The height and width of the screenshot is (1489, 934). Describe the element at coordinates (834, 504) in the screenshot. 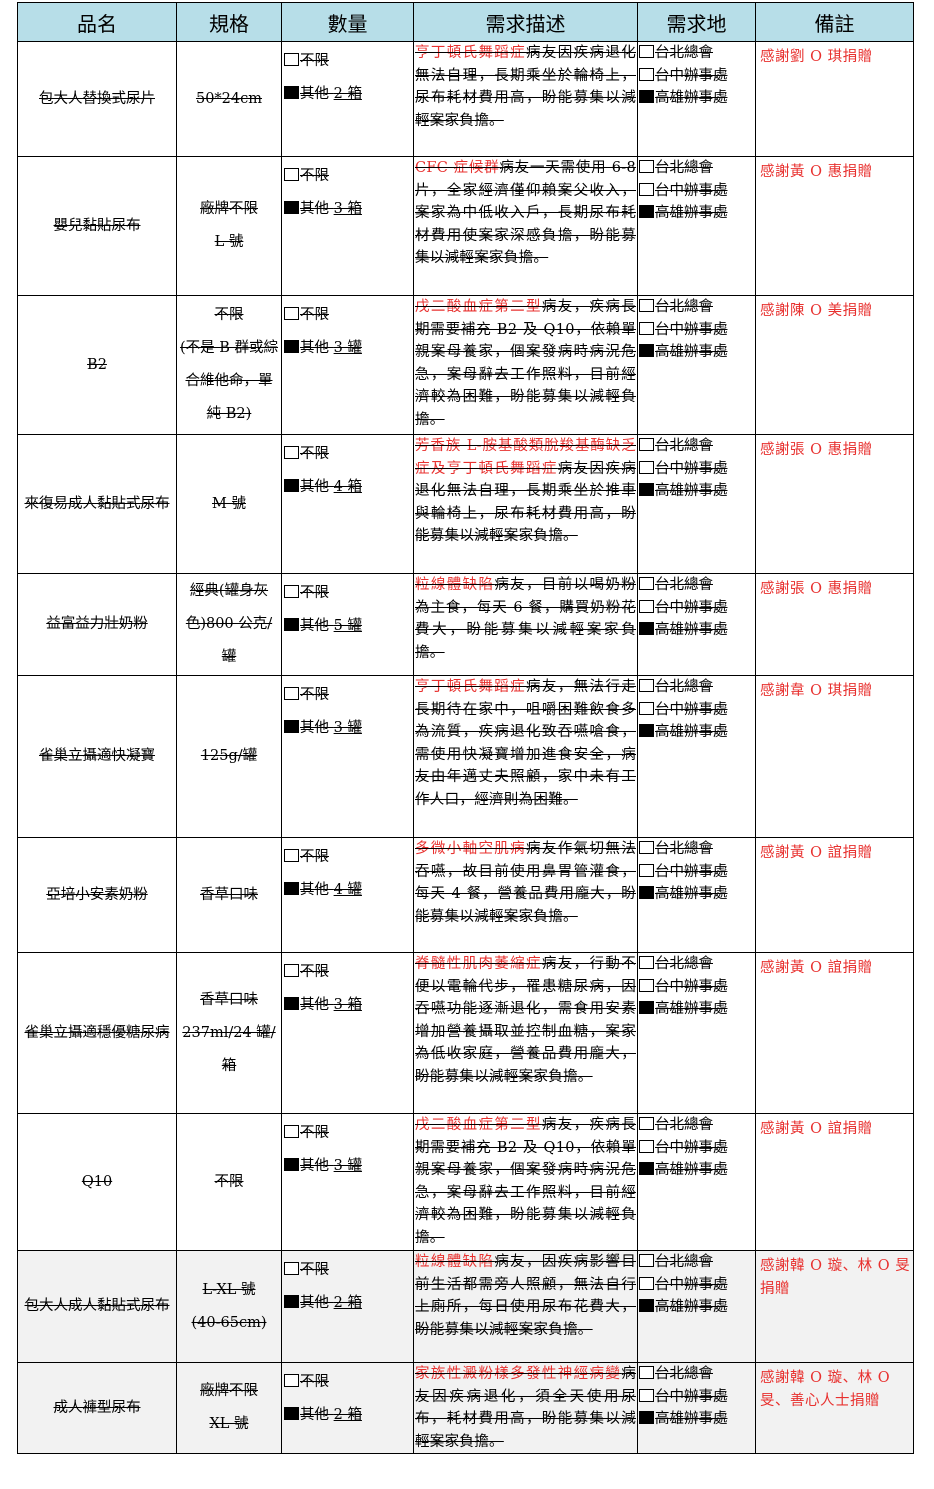

I see `item-note-cell: 感謝張 O 惠捐贈` at that location.